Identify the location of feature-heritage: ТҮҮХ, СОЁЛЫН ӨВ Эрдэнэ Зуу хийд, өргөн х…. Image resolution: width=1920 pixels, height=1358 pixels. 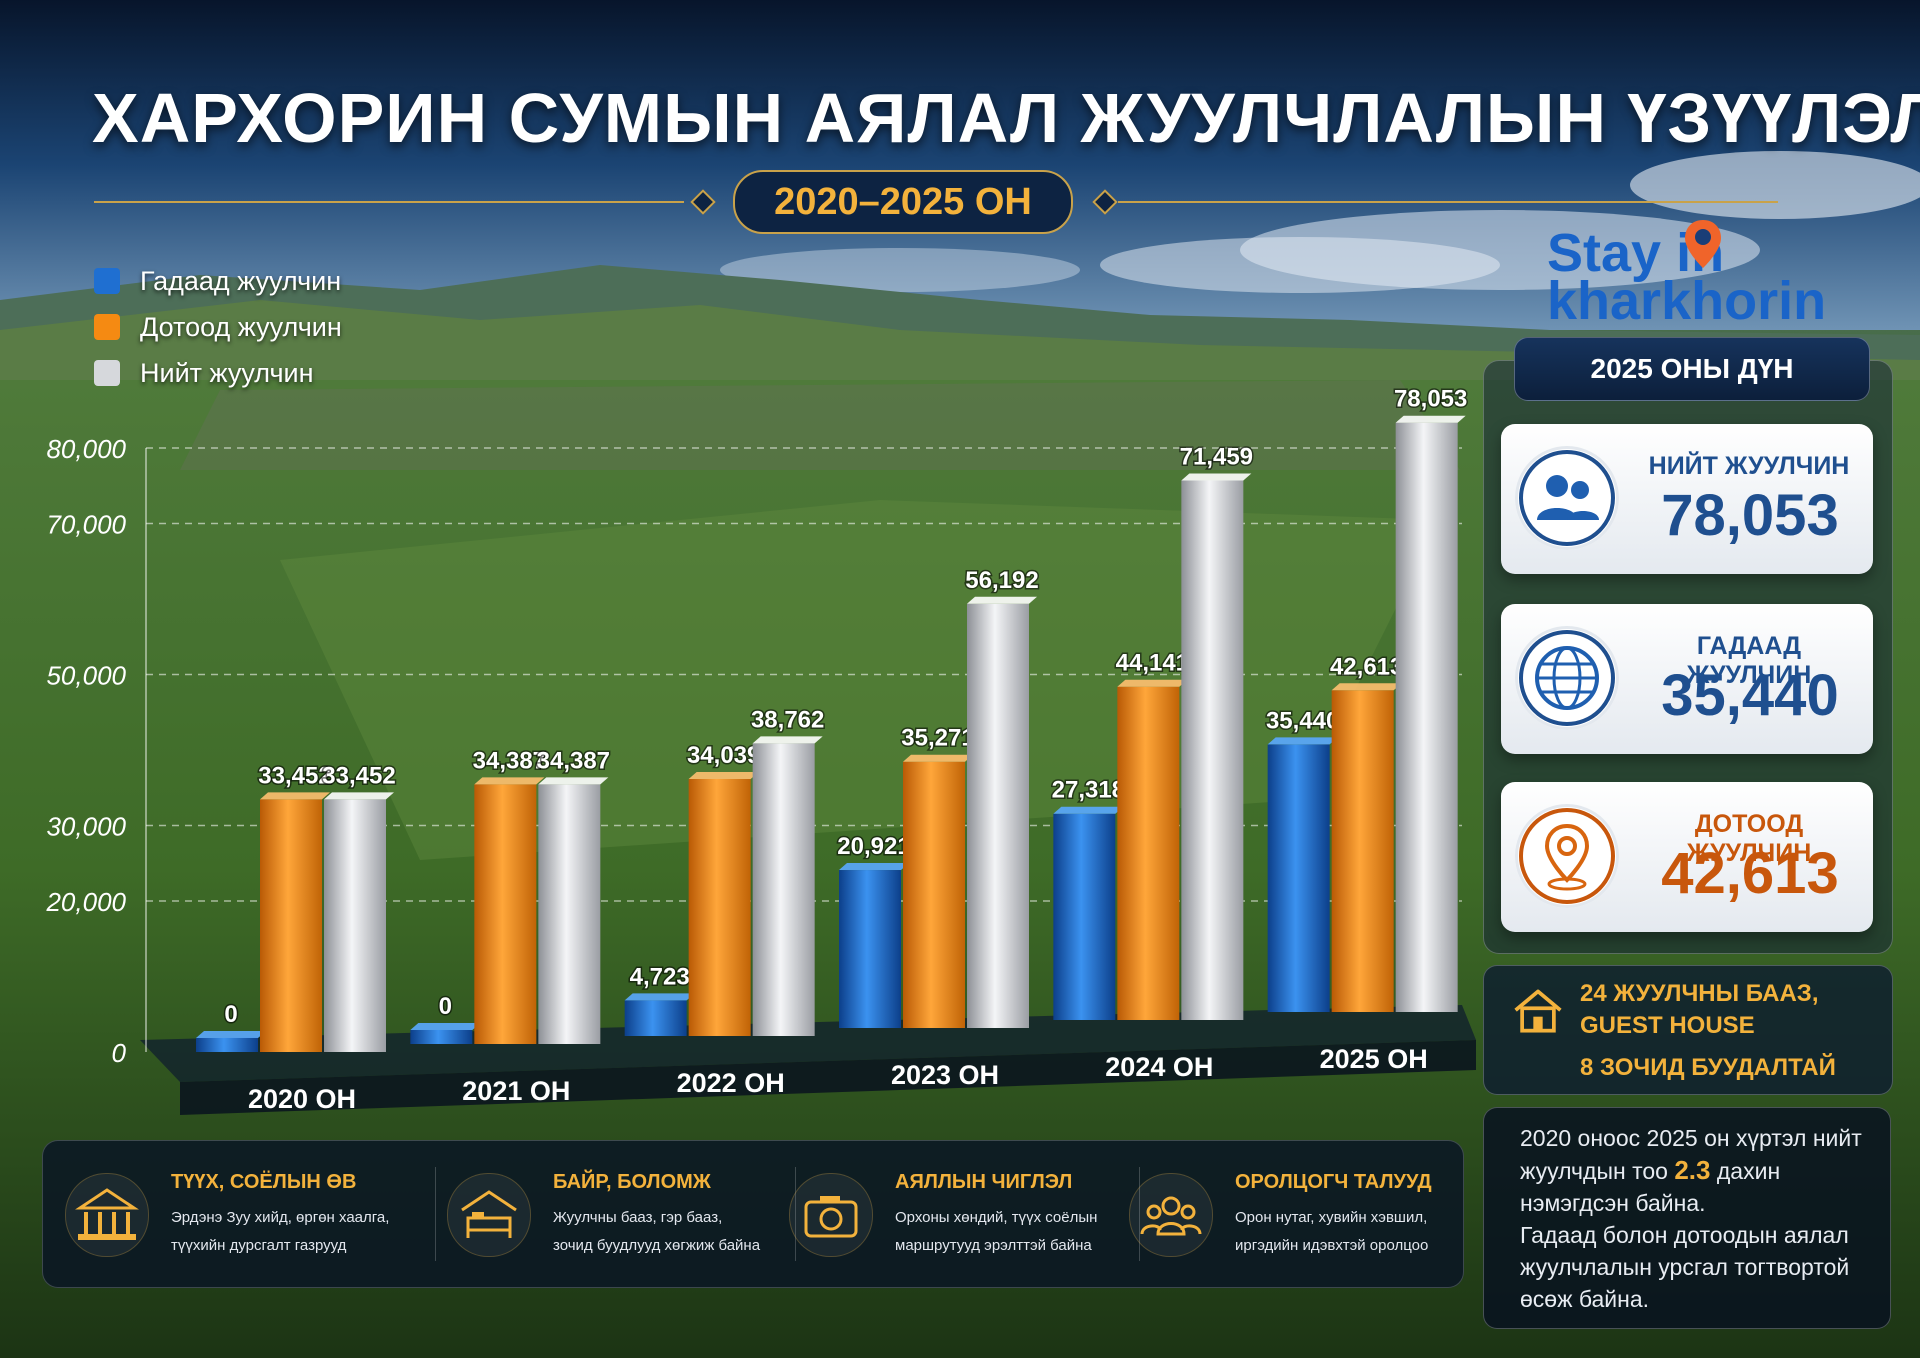
(221, 1214).